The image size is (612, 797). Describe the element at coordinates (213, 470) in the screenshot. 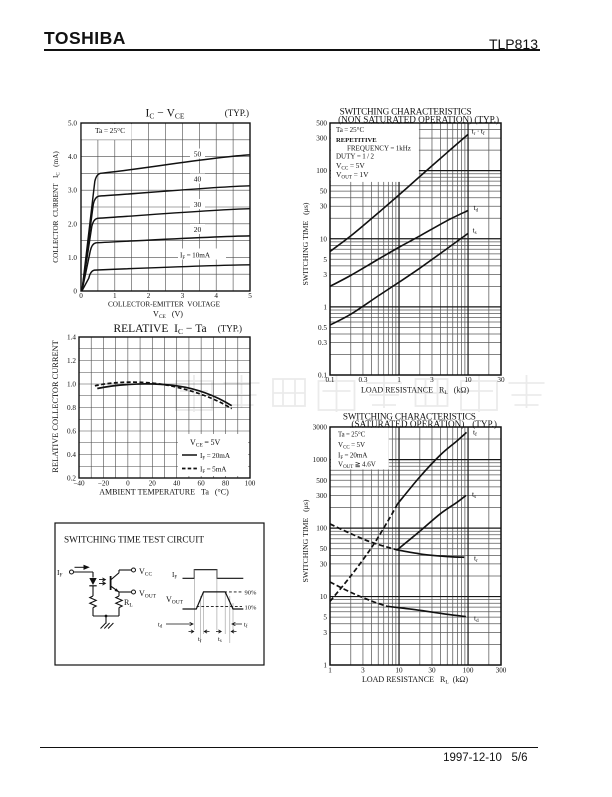

I see `svg-text: IF = 5mA` at that location.